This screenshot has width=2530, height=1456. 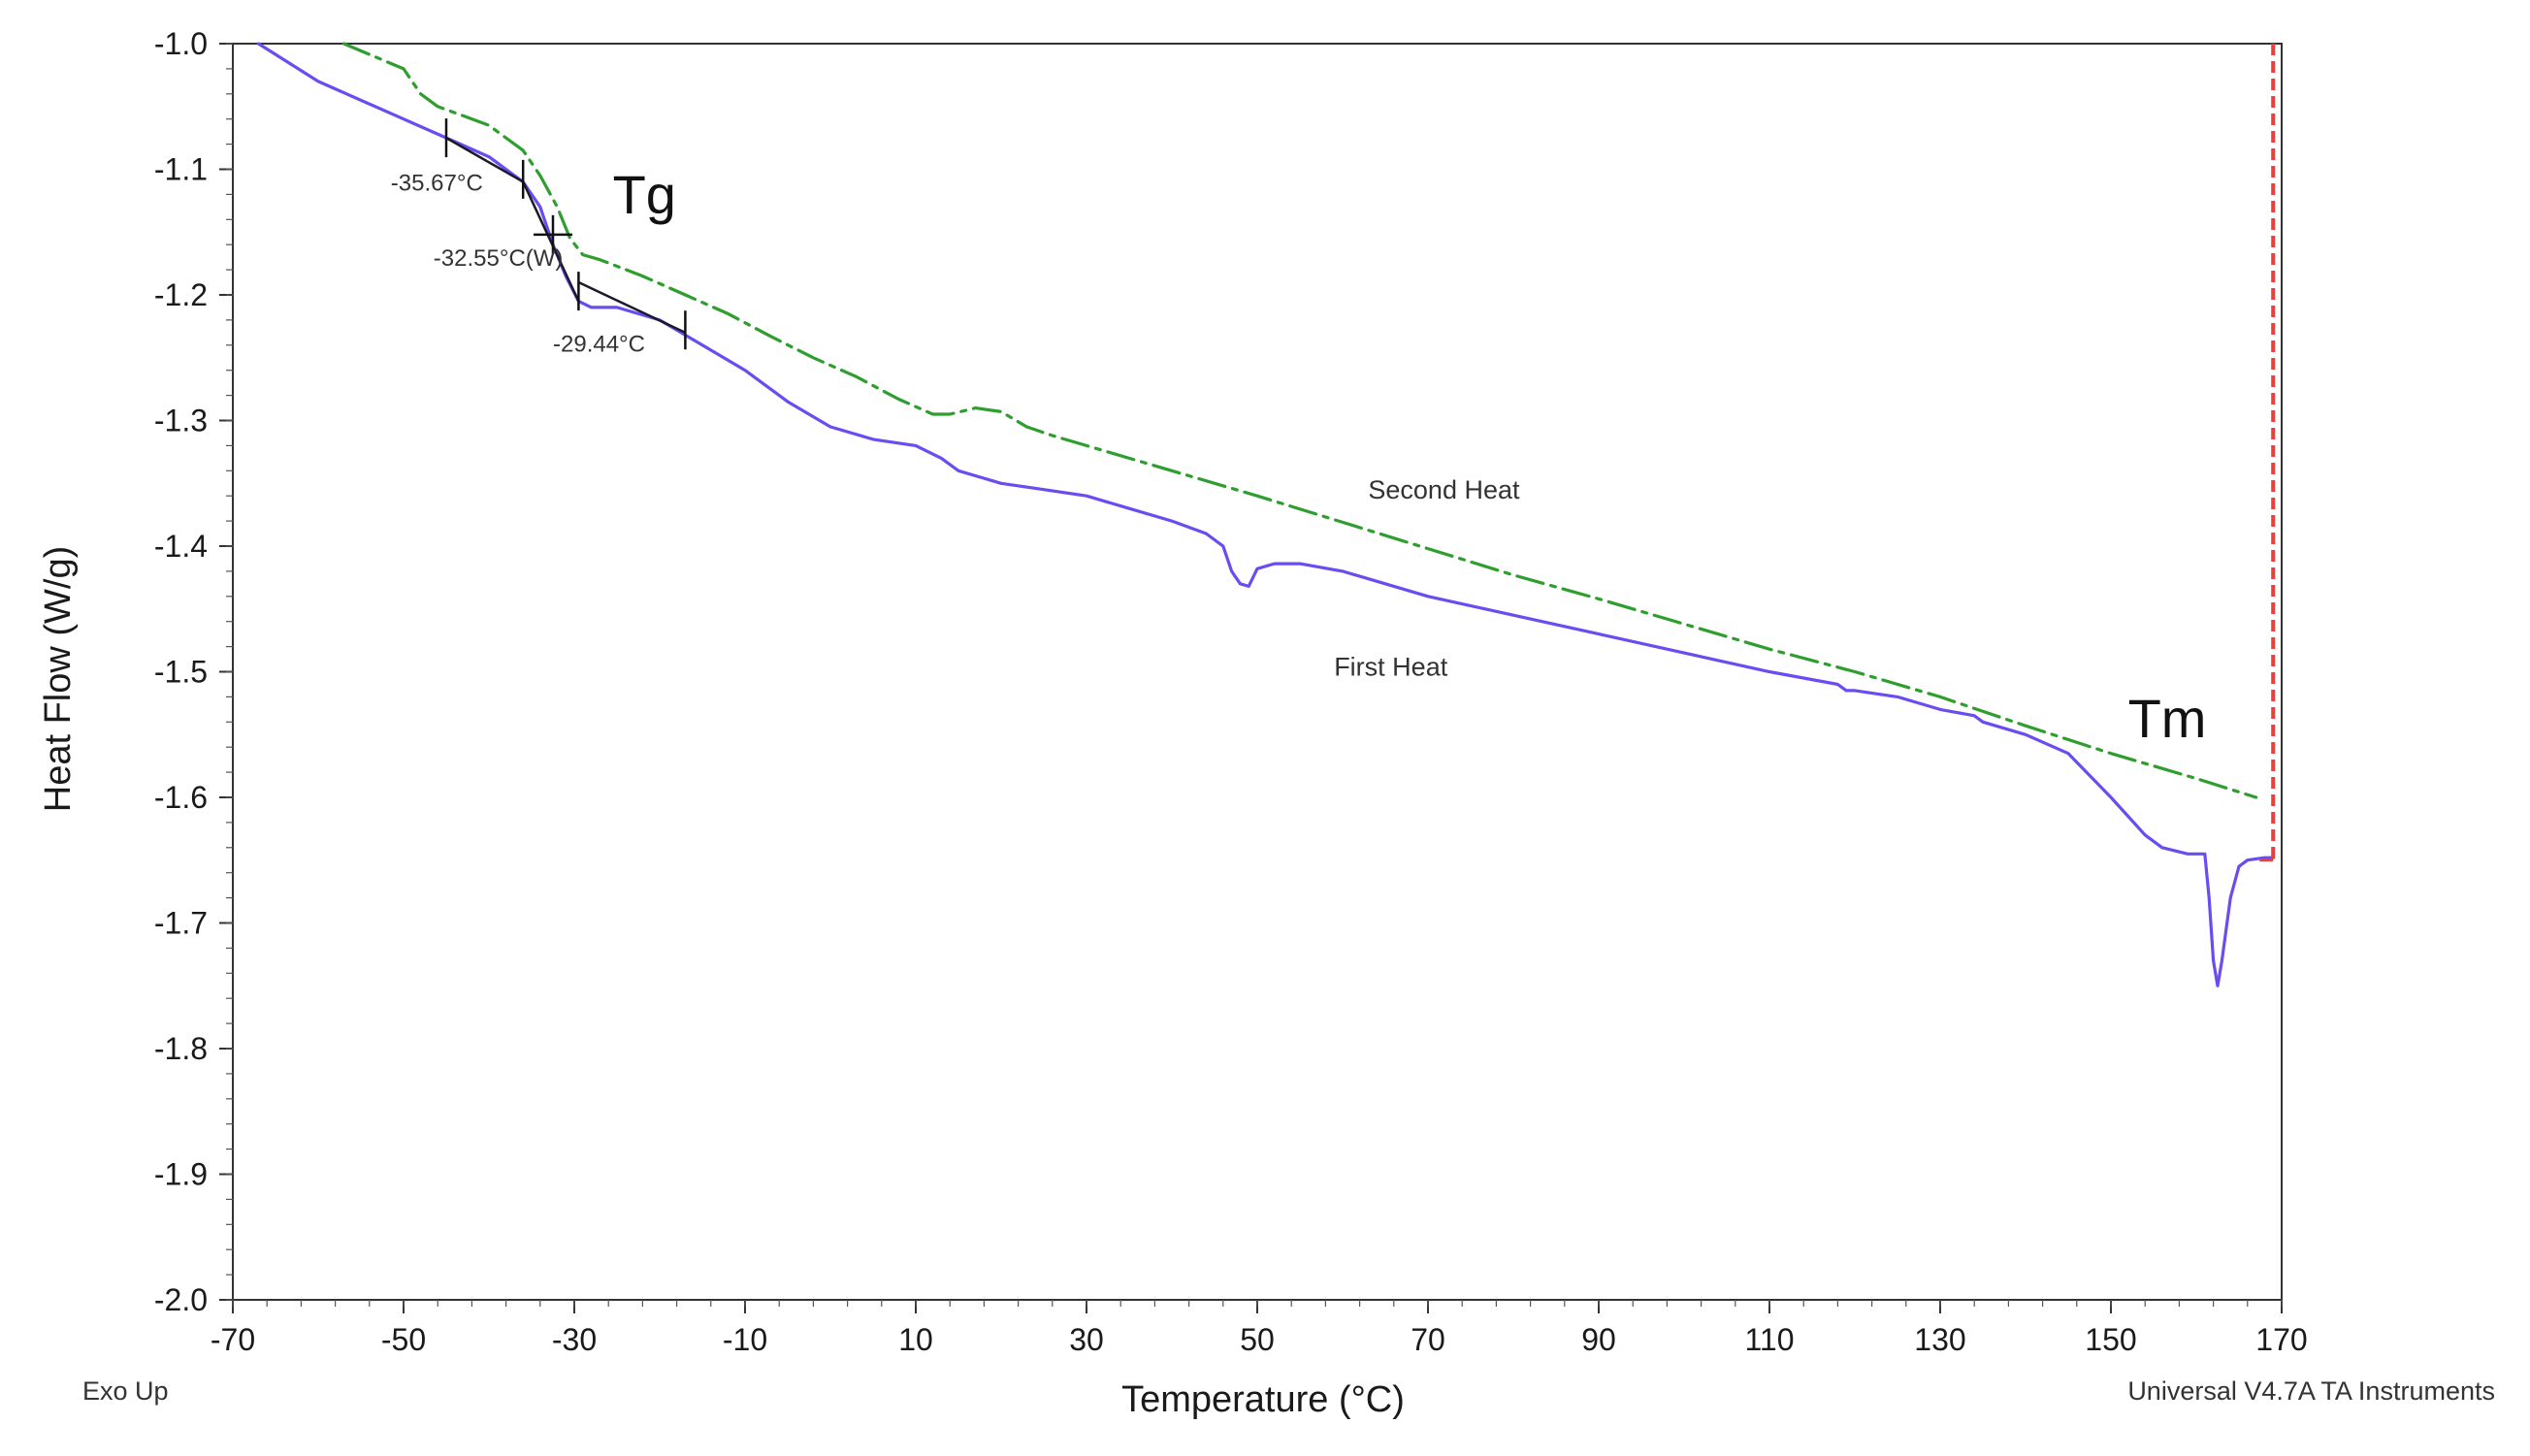 What do you see at coordinates (2311, 1391) in the screenshot?
I see `footer-instrument-info: Universal V4.7A TA Instruments` at bounding box center [2311, 1391].